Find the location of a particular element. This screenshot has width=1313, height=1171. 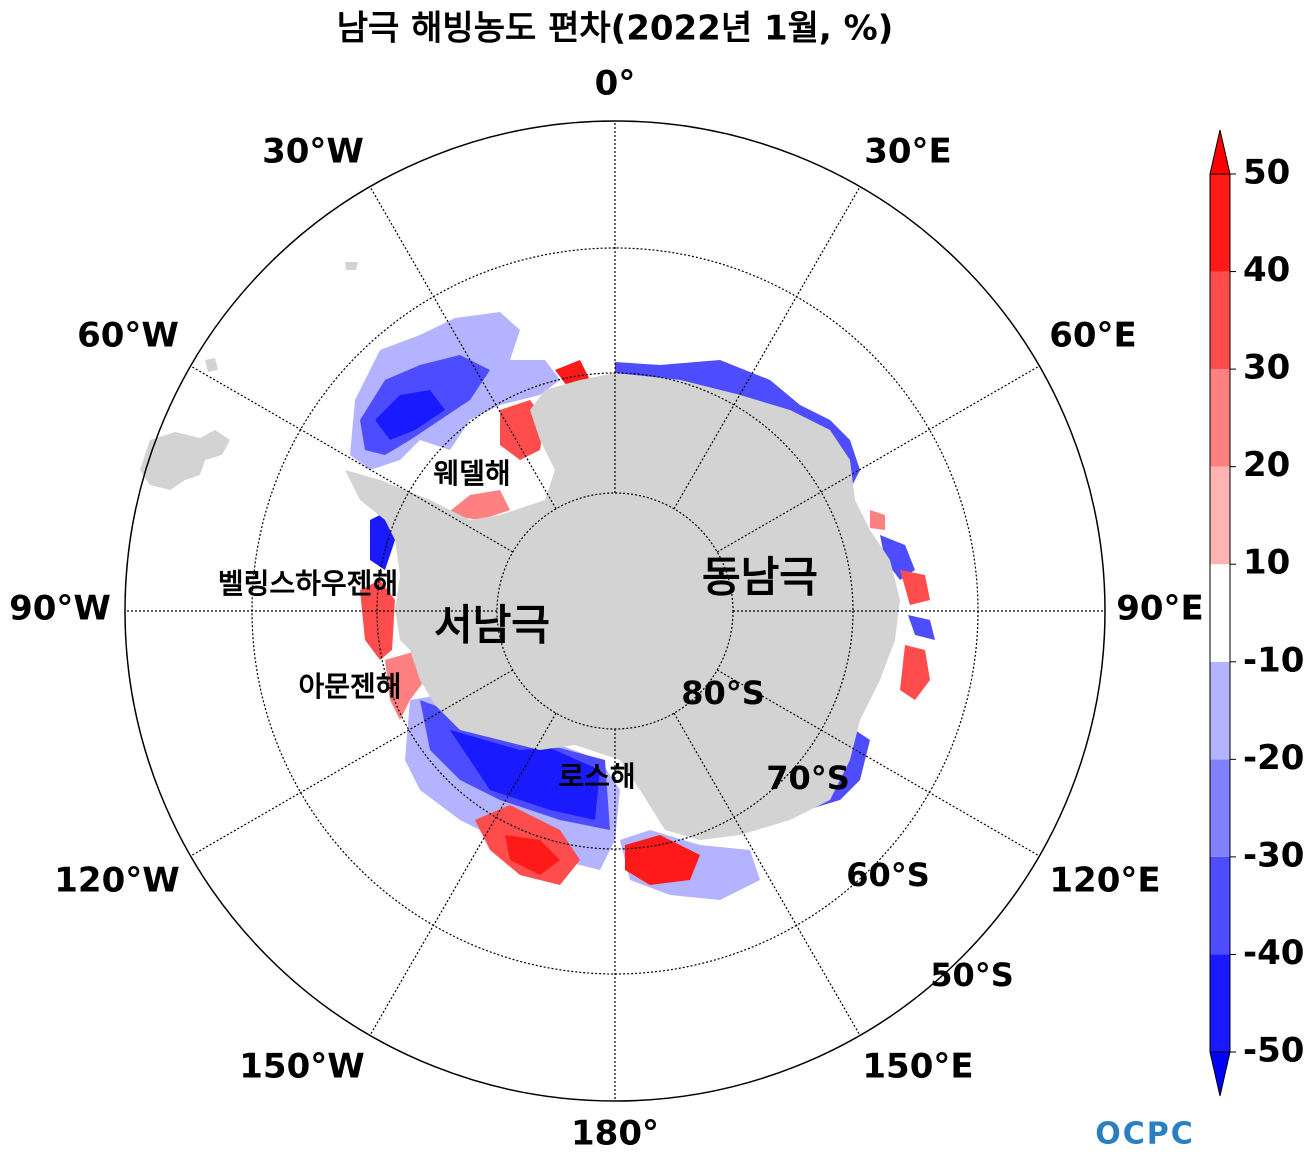

colorbar-tick-label: 30 is located at coordinates (1266, 368).